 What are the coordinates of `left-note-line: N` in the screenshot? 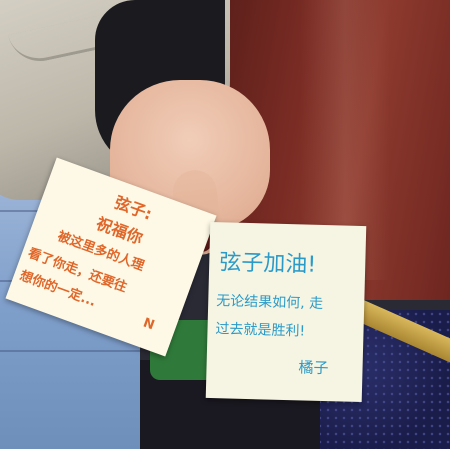 It's located at (148, 324).